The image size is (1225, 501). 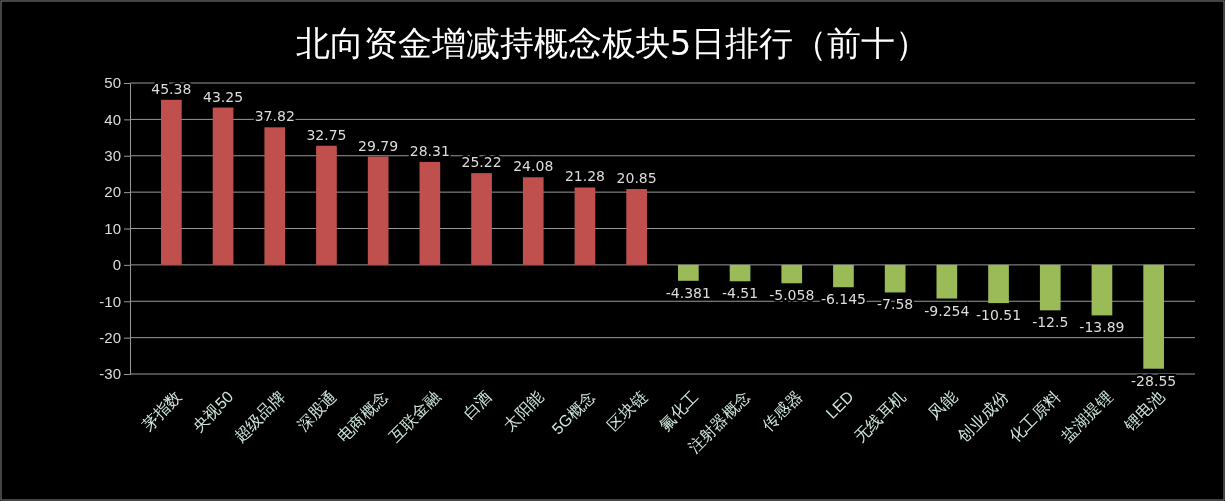 What do you see at coordinates (843, 299) in the screenshot?
I see `data-label: -6.145` at bounding box center [843, 299].